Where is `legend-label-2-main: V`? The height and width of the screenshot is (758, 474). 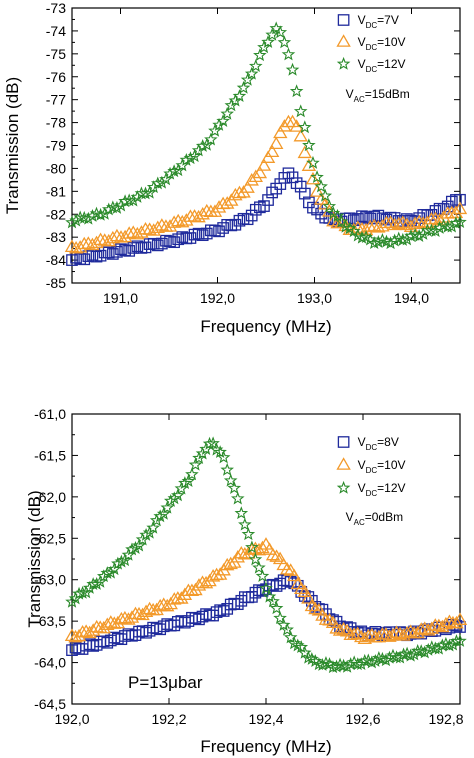 legend-label-2-main: V is located at coordinates (362, 465).